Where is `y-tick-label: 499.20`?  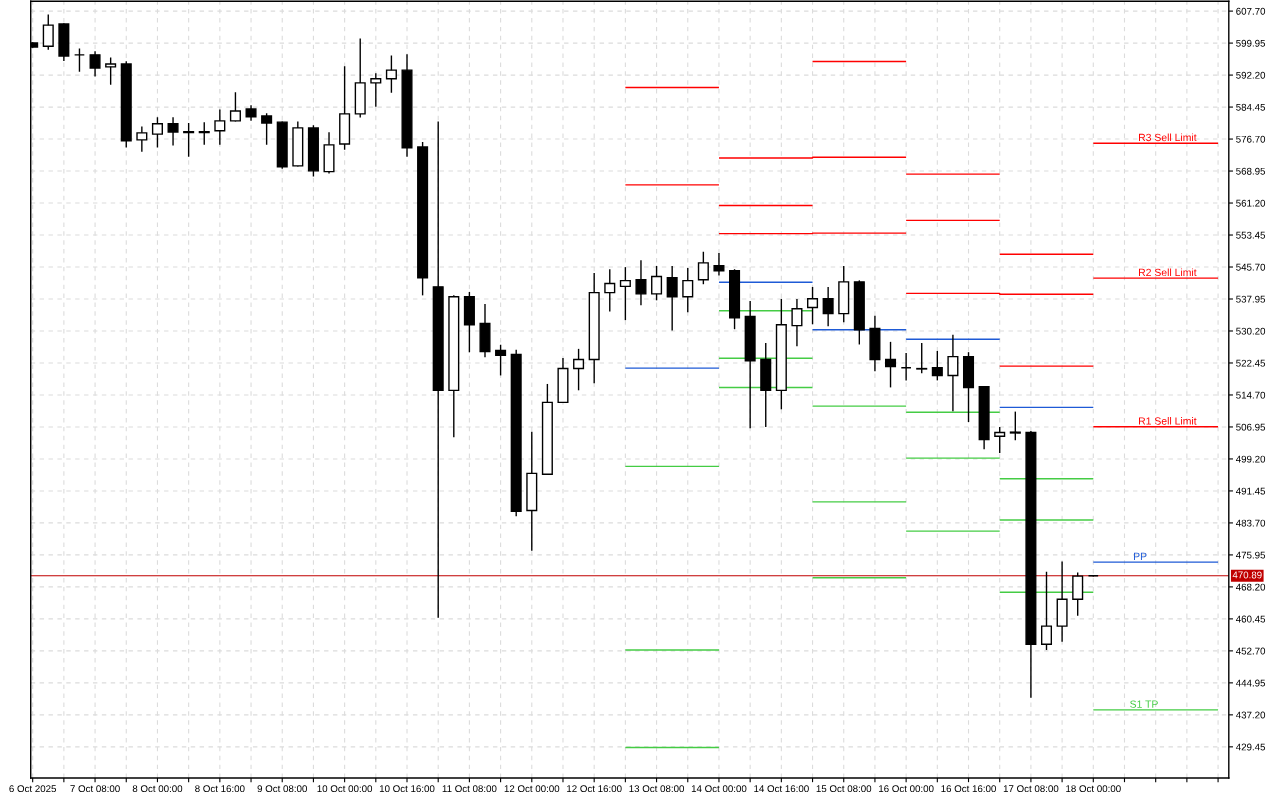 y-tick-label: 499.20 is located at coordinates (1250, 459).